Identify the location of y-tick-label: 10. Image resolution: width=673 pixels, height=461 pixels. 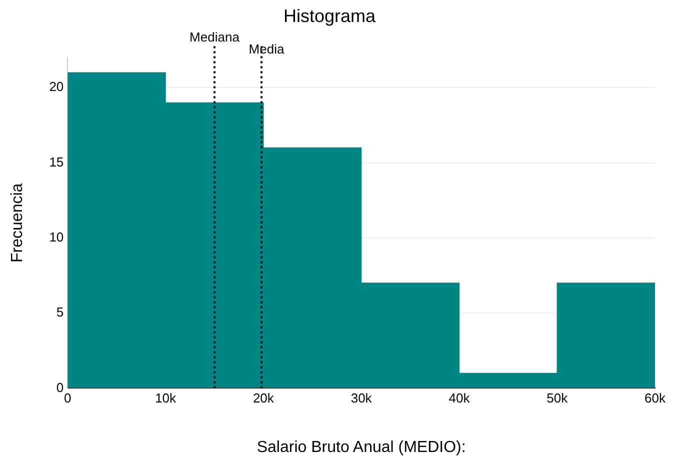
(56, 237).